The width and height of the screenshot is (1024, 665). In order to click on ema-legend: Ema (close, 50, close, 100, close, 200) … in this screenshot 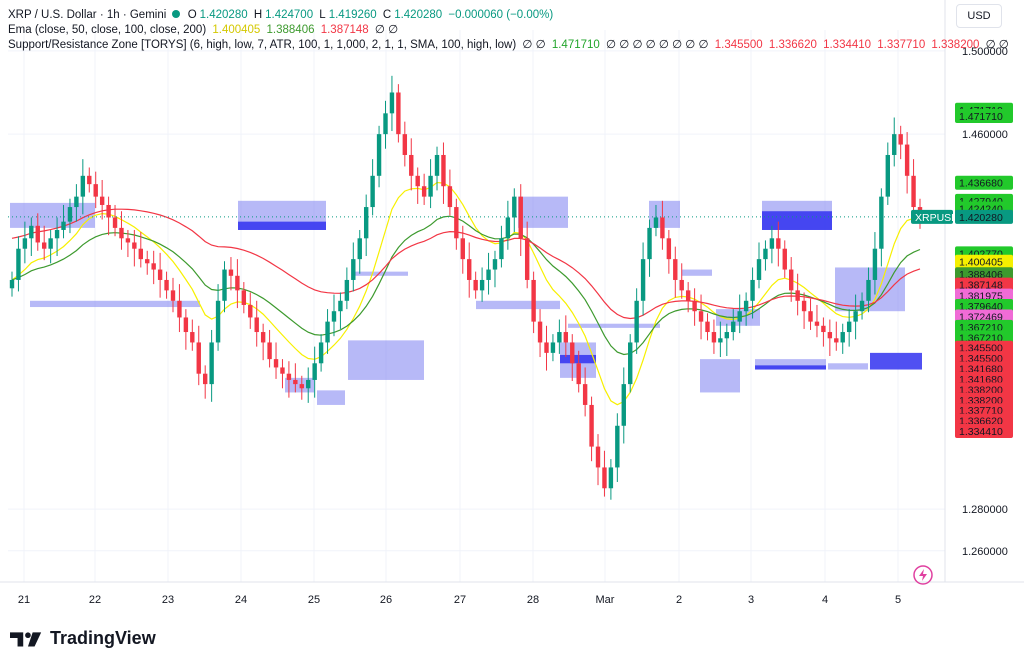, I will do `click(204, 30)`.